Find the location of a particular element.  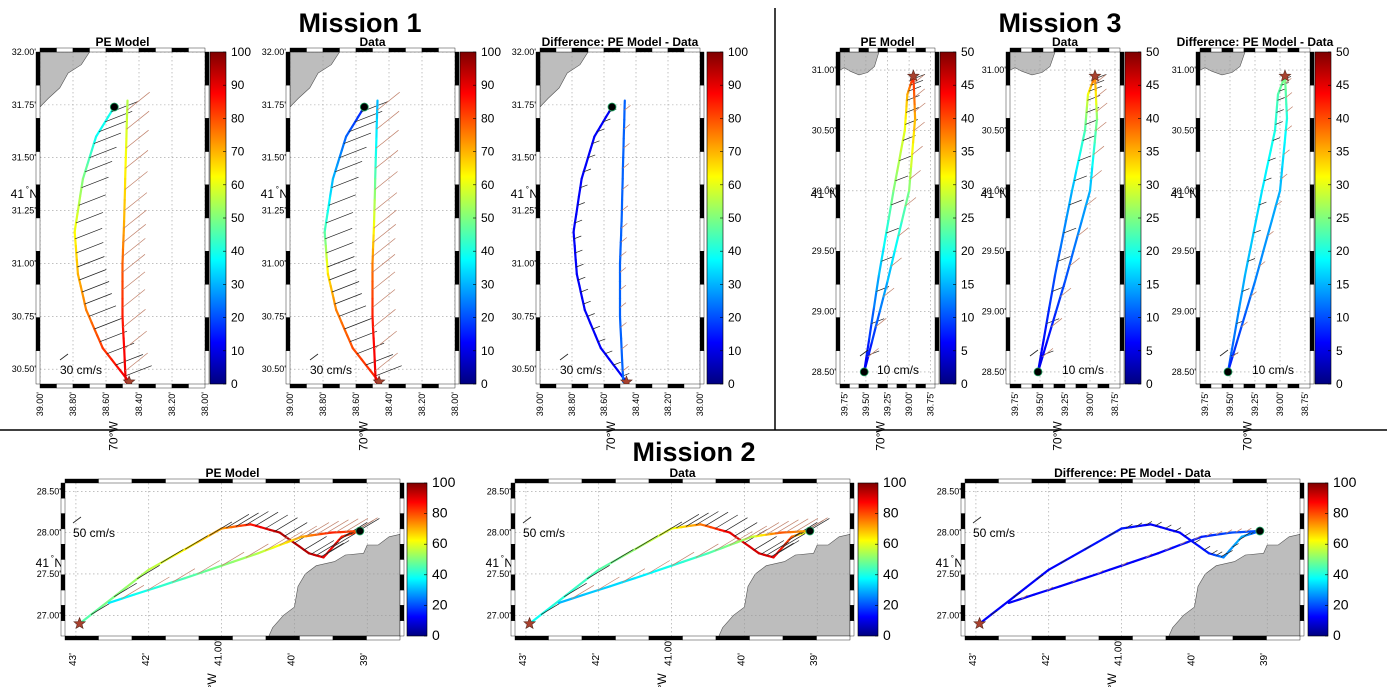

scale-arrow is located at coordinates (564, 357).